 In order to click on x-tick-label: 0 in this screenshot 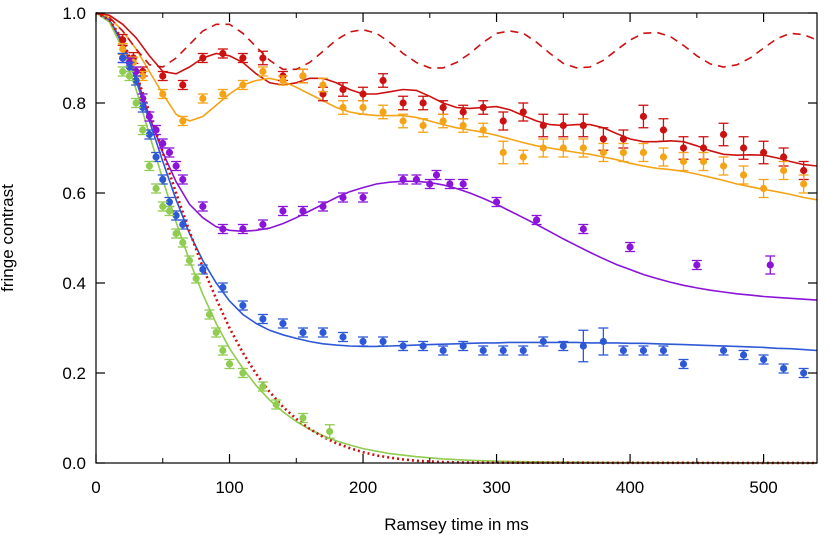, I will do `click(95, 487)`.